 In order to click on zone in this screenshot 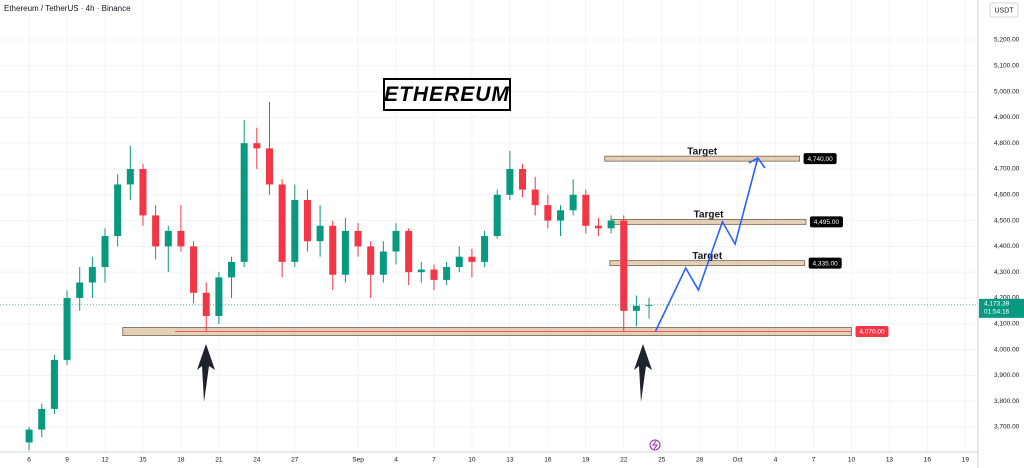, I will do `click(702, 158)`.